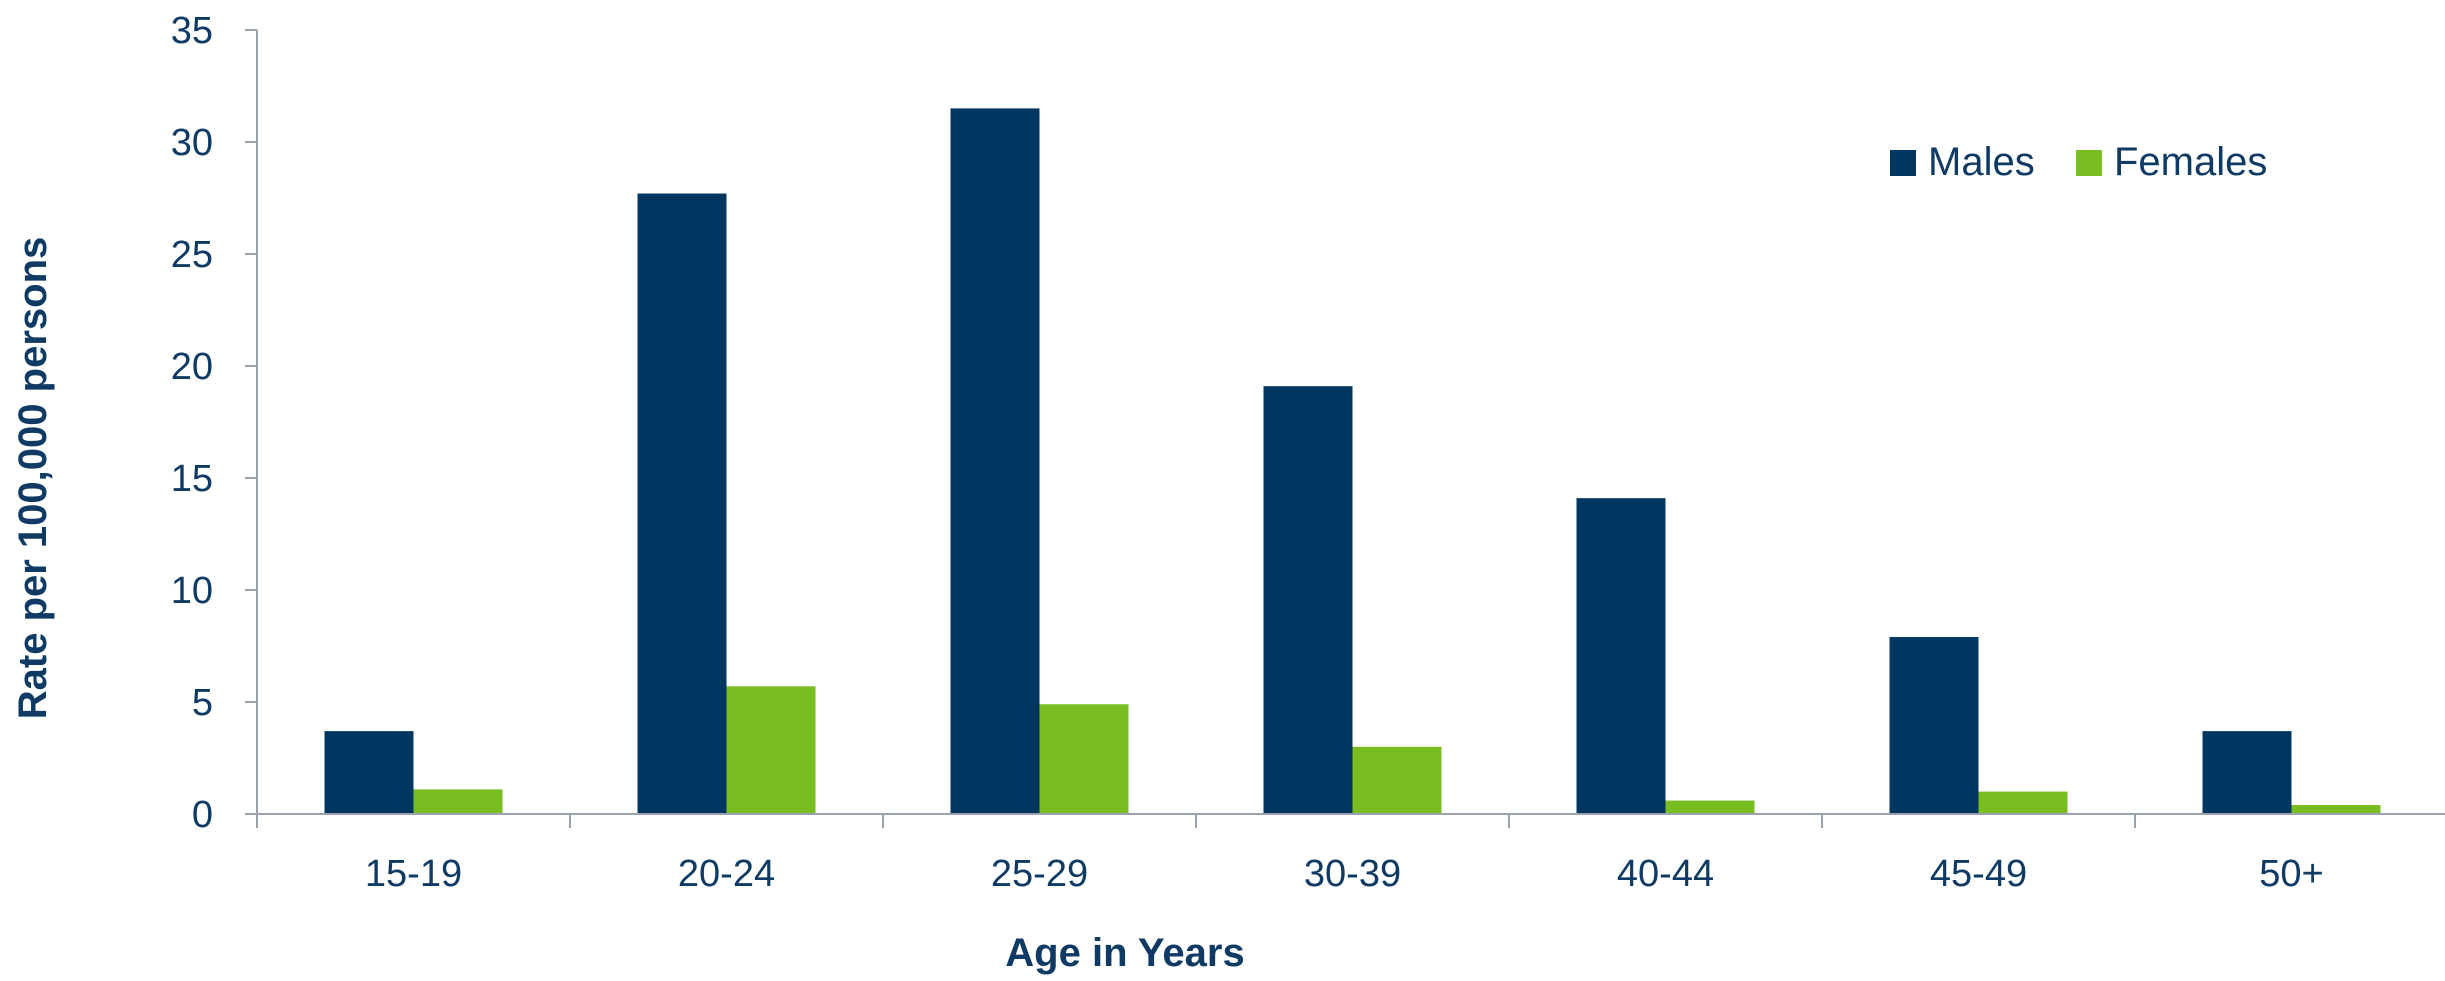 This screenshot has width=2445, height=981. Describe the element at coordinates (202, 815) in the screenshot. I see `y-tick-label: 0` at that location.